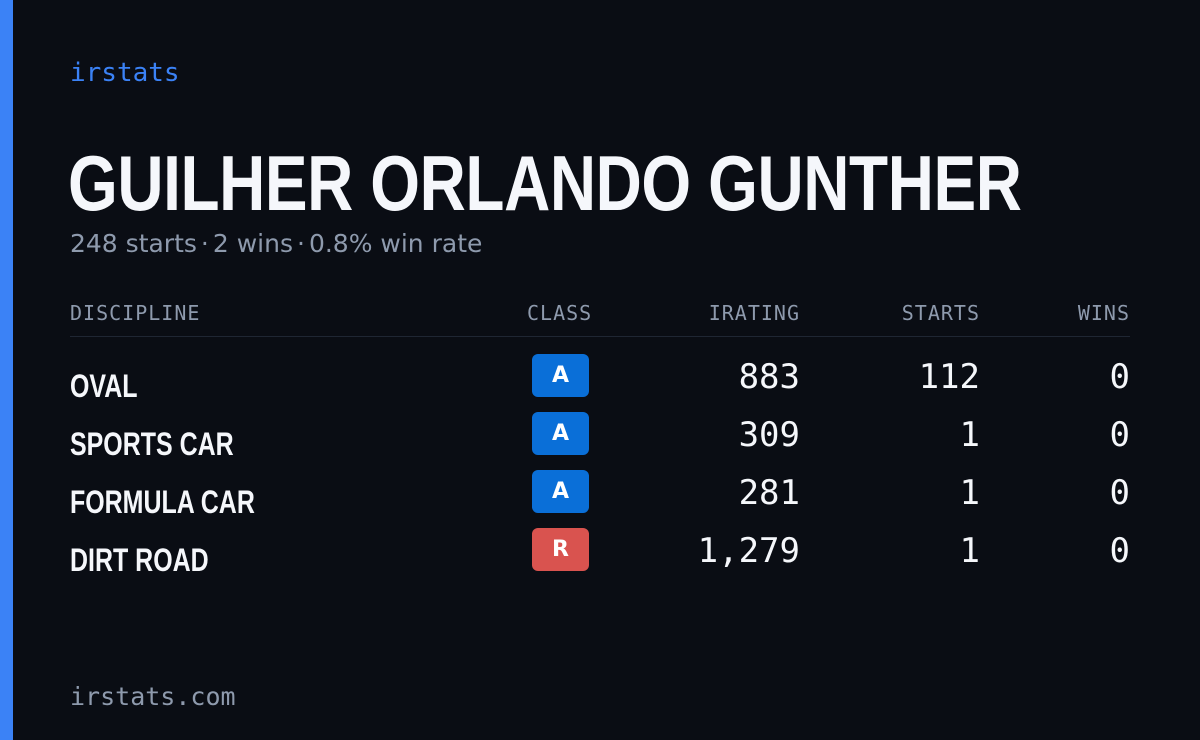  What do you see at coordinates (152, 444) in the screenshot?
I see `discipline-name: SPORTS CAR` at bounding box center [152, 444].